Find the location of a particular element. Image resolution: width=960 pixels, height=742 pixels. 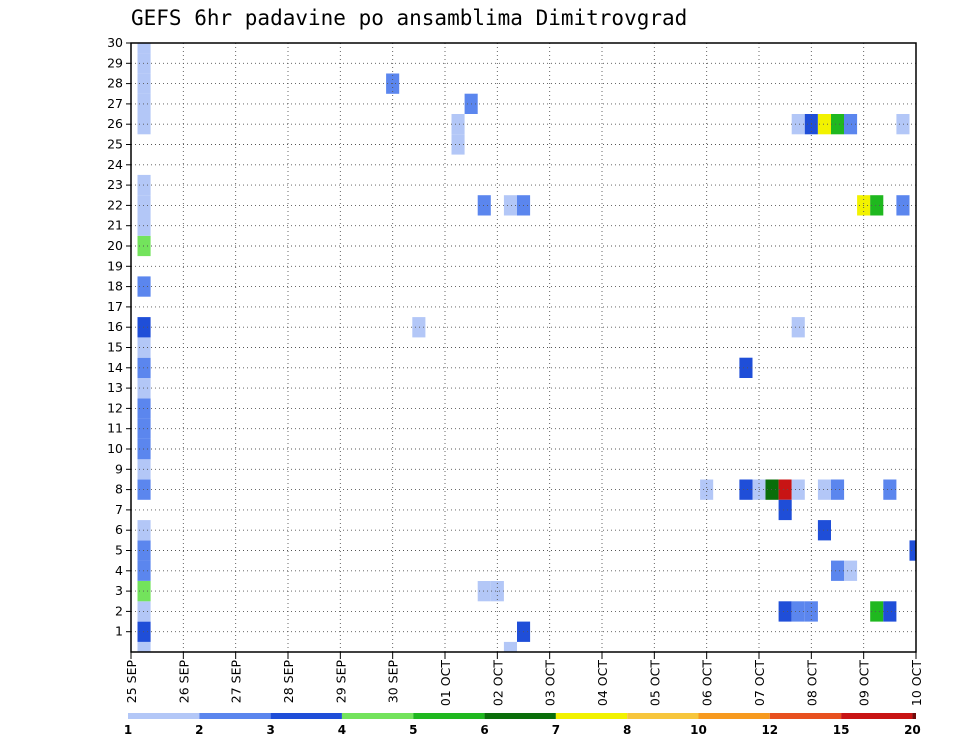

y-tick-label: 9 is located at coordinates (119, 468).